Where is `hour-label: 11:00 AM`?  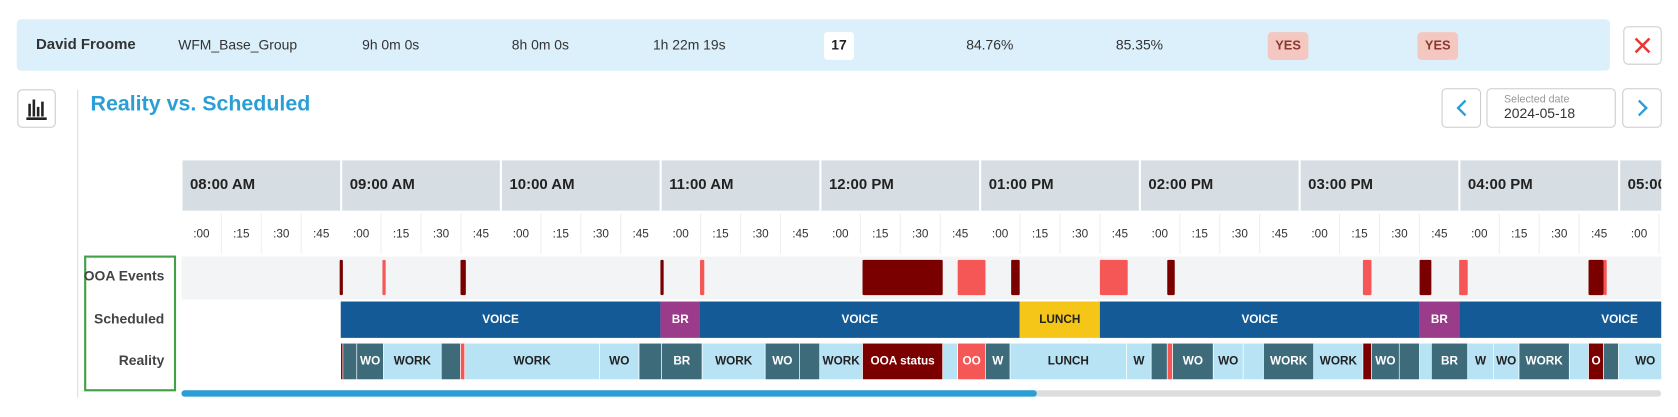 hour-label: 11:00 AM is located at coordinates (701, 184).